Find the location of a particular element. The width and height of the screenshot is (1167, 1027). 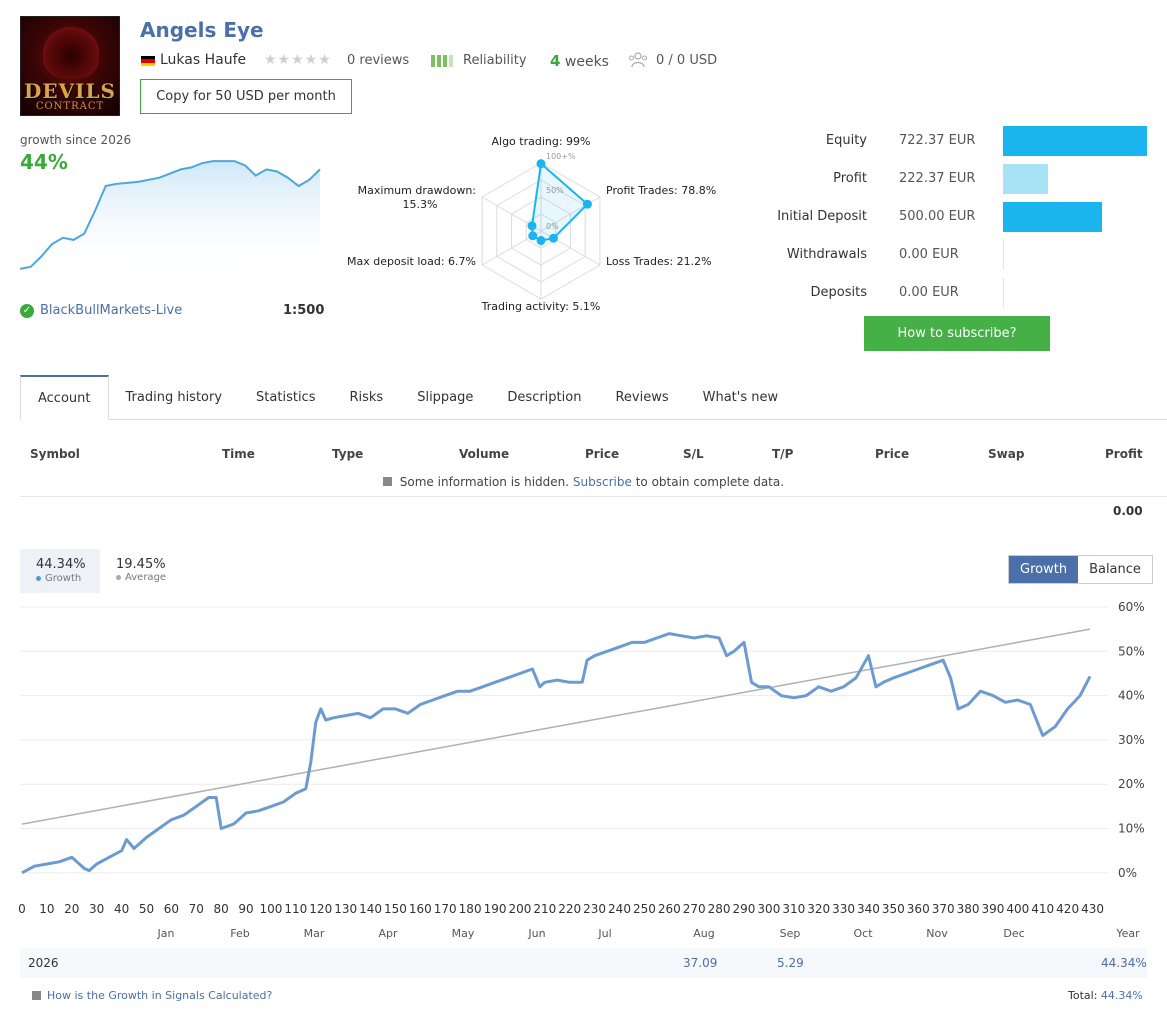

chart-x-tick: 400 is located at coordinates (1017, 909).